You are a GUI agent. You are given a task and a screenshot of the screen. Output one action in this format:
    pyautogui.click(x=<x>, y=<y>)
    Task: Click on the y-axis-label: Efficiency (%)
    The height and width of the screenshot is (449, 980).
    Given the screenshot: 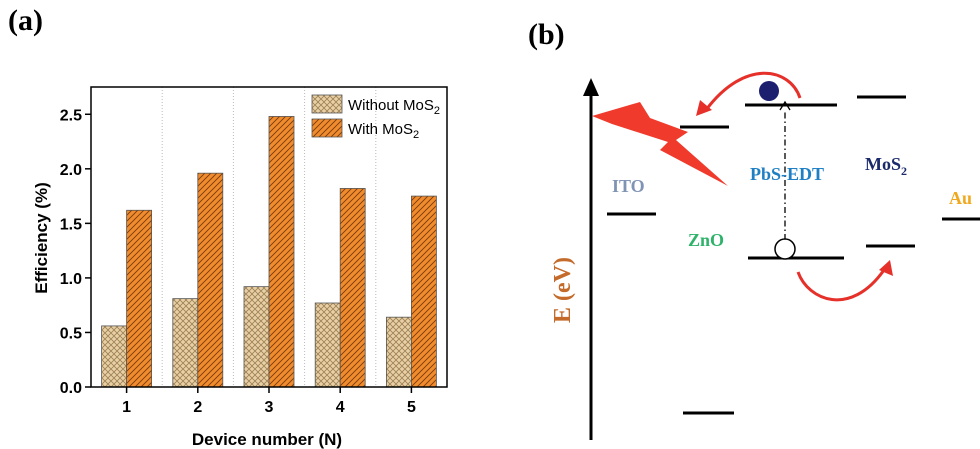 What is the action you would take?
    pyautogui.click(x=41, y=237)
    